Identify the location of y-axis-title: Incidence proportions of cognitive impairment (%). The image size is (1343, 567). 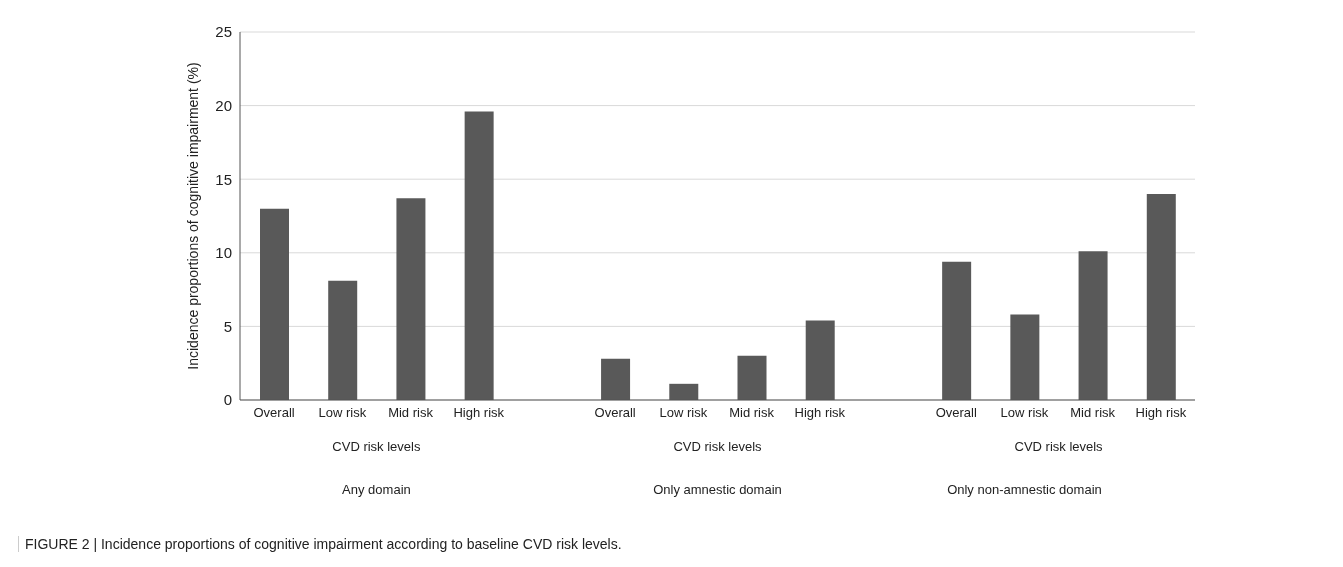
(192, 216).